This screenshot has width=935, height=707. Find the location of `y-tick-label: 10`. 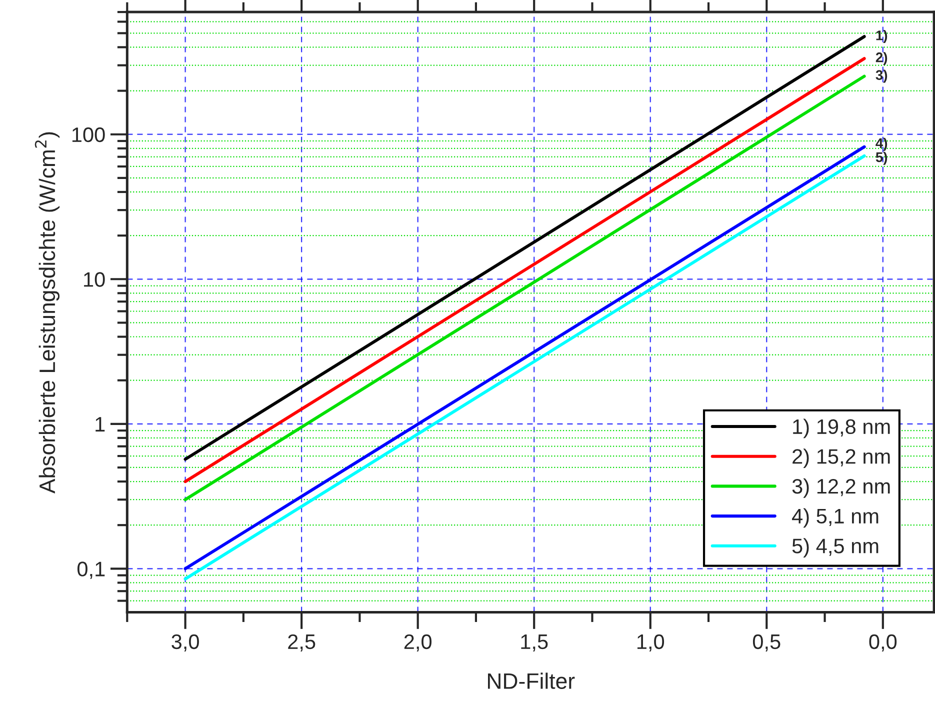

y-tick-label: 10 is located at coordinates (94, 279).